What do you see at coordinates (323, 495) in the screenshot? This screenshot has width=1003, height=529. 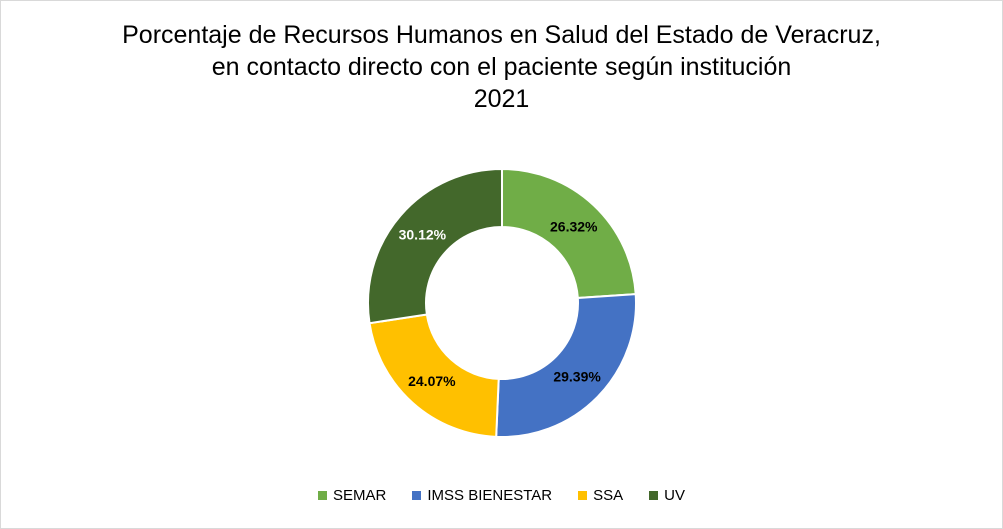 I see `legend-swatch-semar` at bounding box center [323, 495].